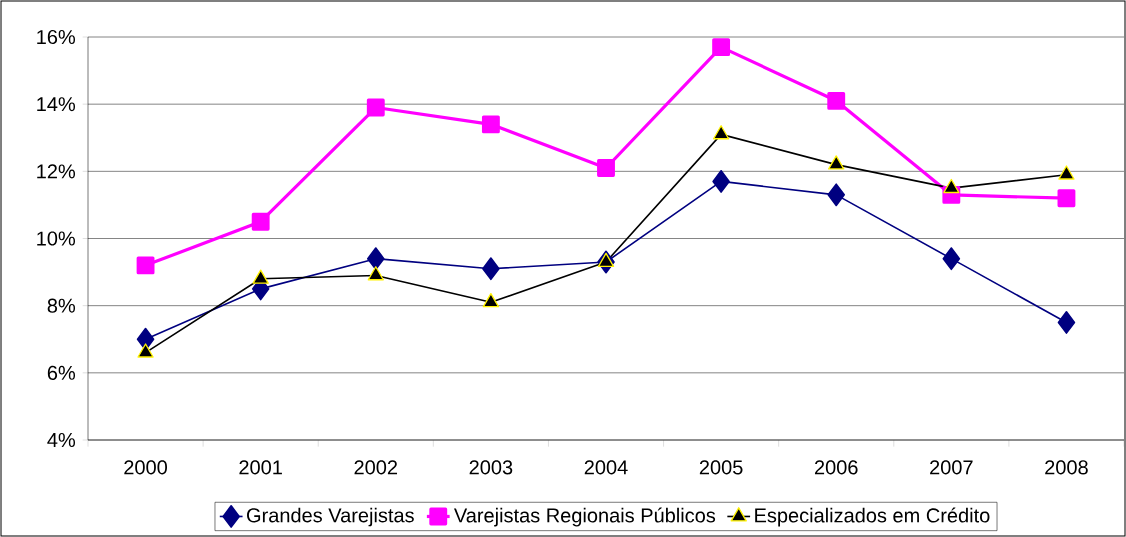 This screenshot has width=1126, height=537. Describe the element at coordinates (56, 171) in the screenshot. I see `y-tick-label: 12%` at that location.